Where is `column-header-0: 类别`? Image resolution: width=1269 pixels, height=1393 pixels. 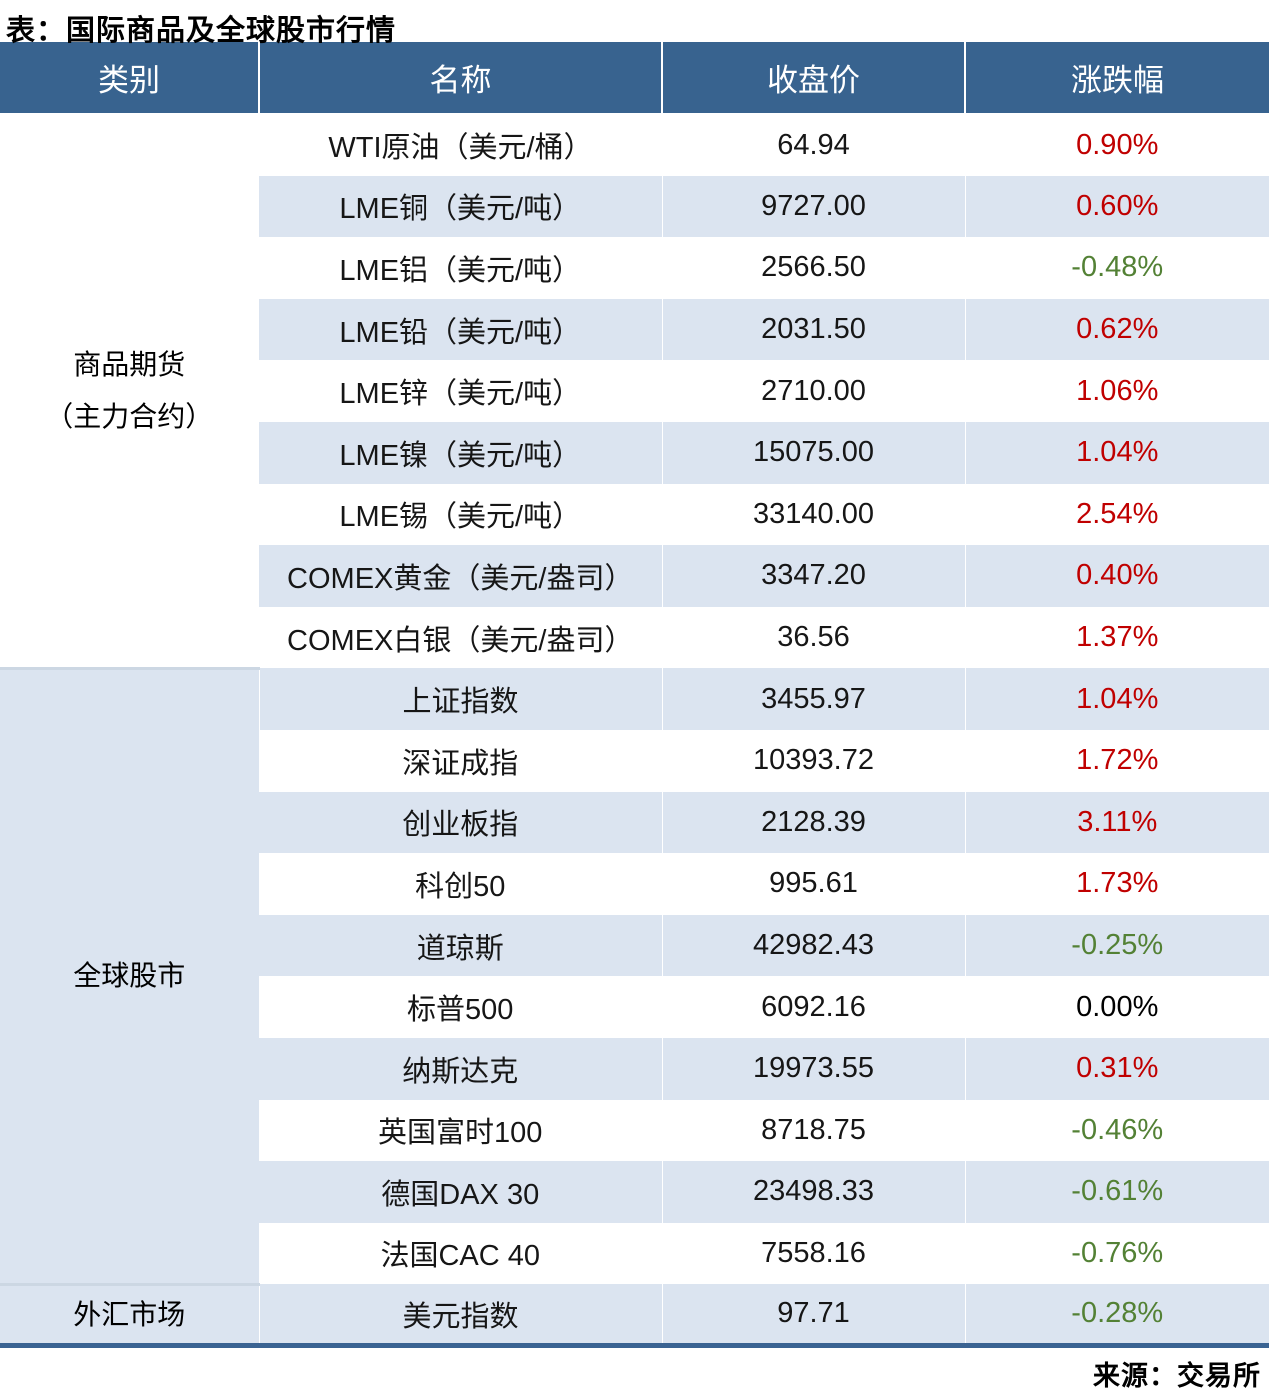
column-header-0: 类别 is located at coordinates (129, 78).